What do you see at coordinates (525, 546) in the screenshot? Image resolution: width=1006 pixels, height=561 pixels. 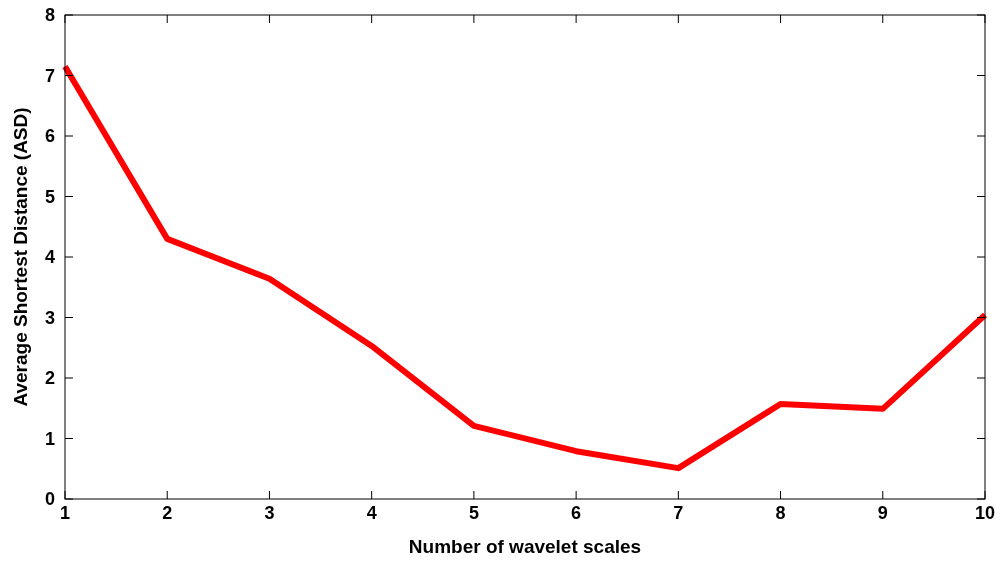 I see `x-axis-title: Number of wavelet scales` at bounding box center [525, 546].